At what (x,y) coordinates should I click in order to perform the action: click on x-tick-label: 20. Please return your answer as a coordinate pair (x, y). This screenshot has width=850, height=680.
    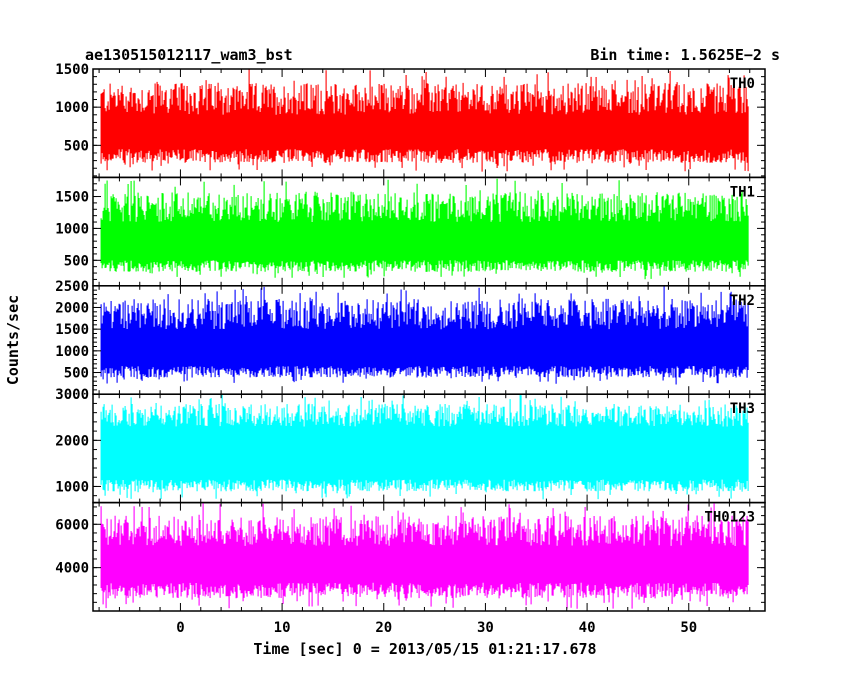
    Looking at the image, I should click on (383, 628).